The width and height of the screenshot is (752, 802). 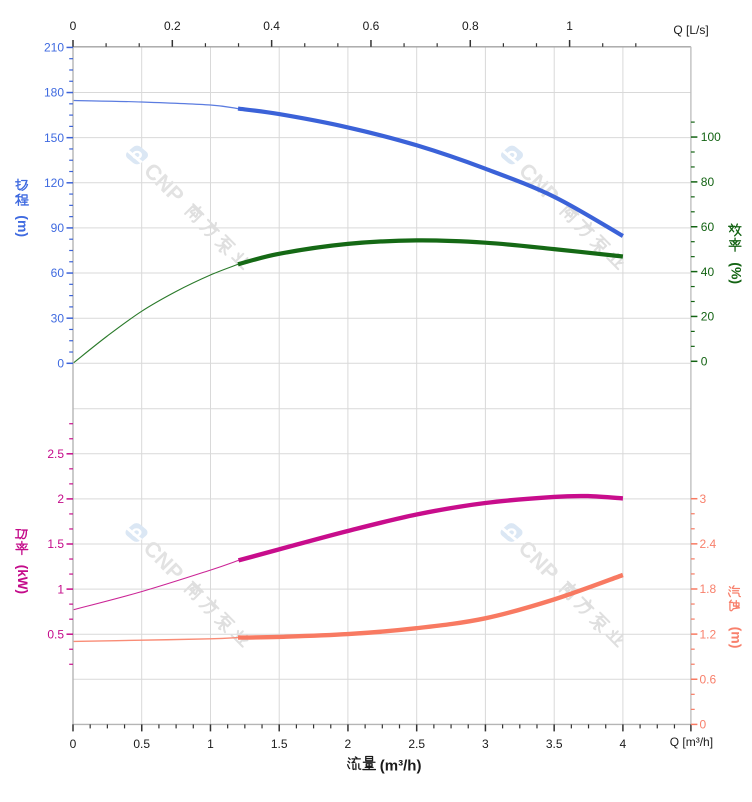 What do you see at coordinates (690, 30) in the screenshot?
I see `svg-text: Q [L/s]` at bounding box center [690, 30].